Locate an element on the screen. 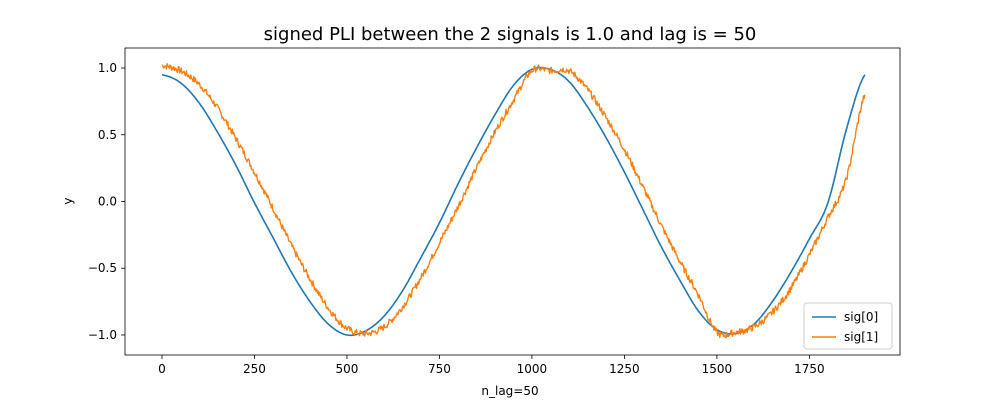 The height and width of the screenshot is (400, 1000). y-tick-label: −0.5 is located at coordinates (102, 268).